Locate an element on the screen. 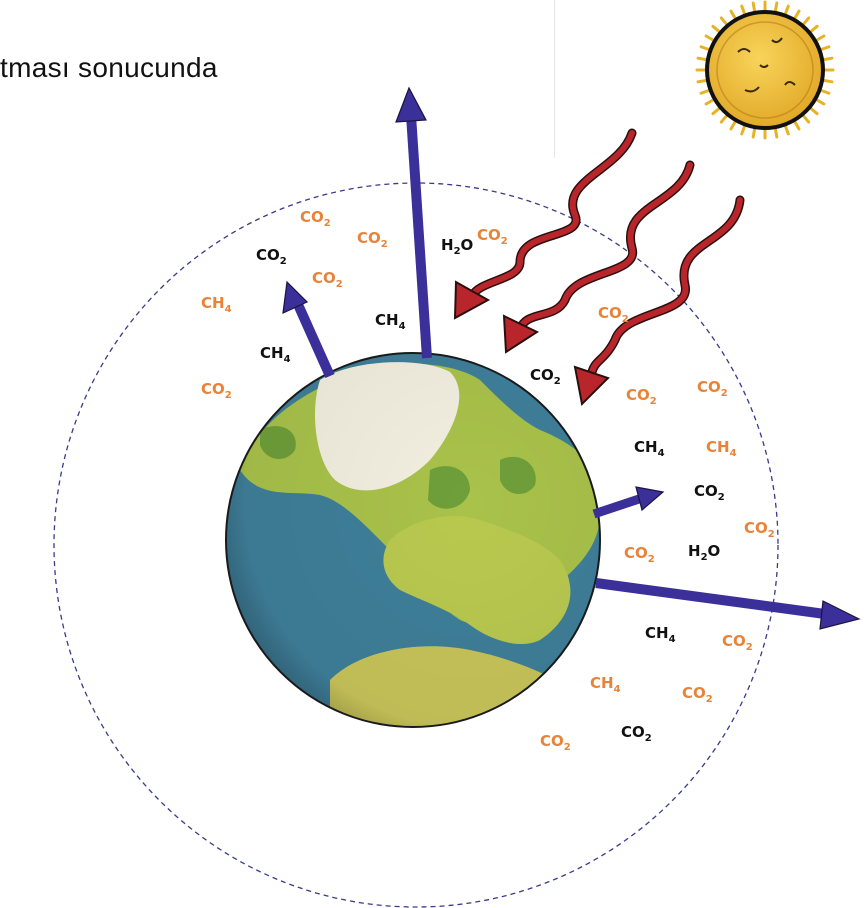 This screenshot has width=866, height=908. incoming-radiation-arrows is located at coordinates (599, 267).